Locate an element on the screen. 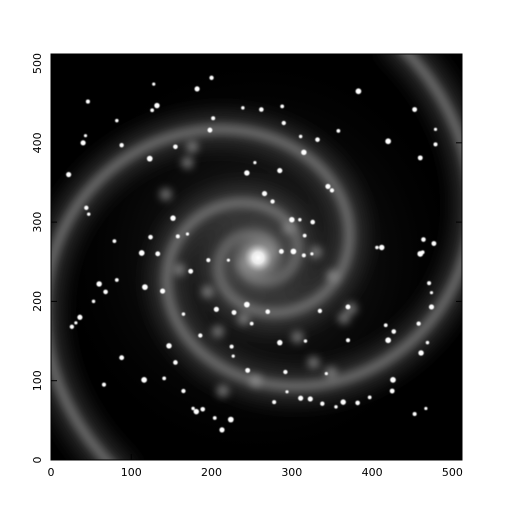  x-tick-label: 500 is located at coordinates (452, 472).